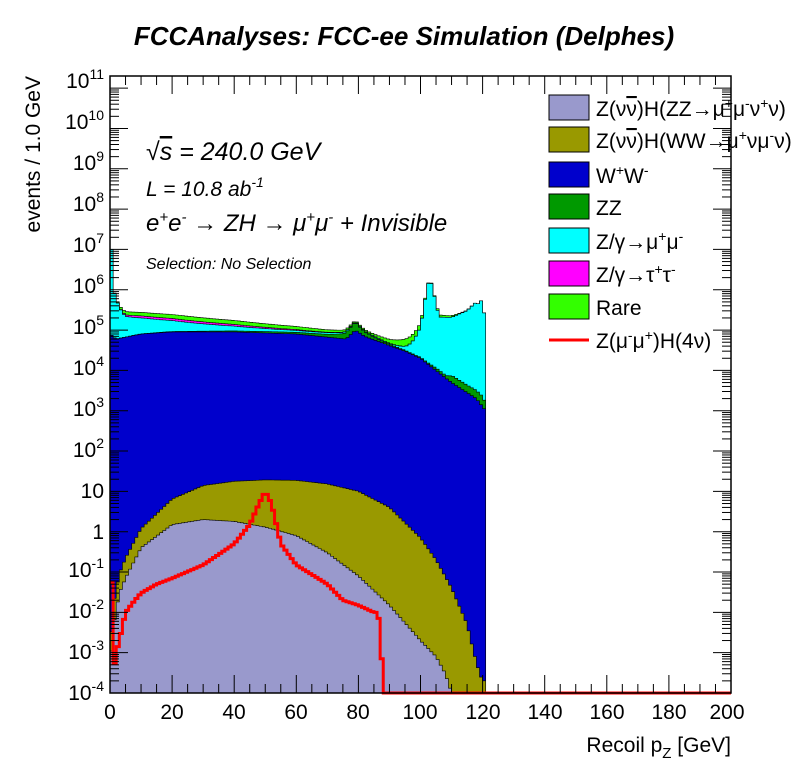 Image resolution: width=796 pixels, height=772 pixels. What do you see at coordinates (171, 712) in the screenshot?
I see `x-tick-label: 20` at bounding box center [171, 712].